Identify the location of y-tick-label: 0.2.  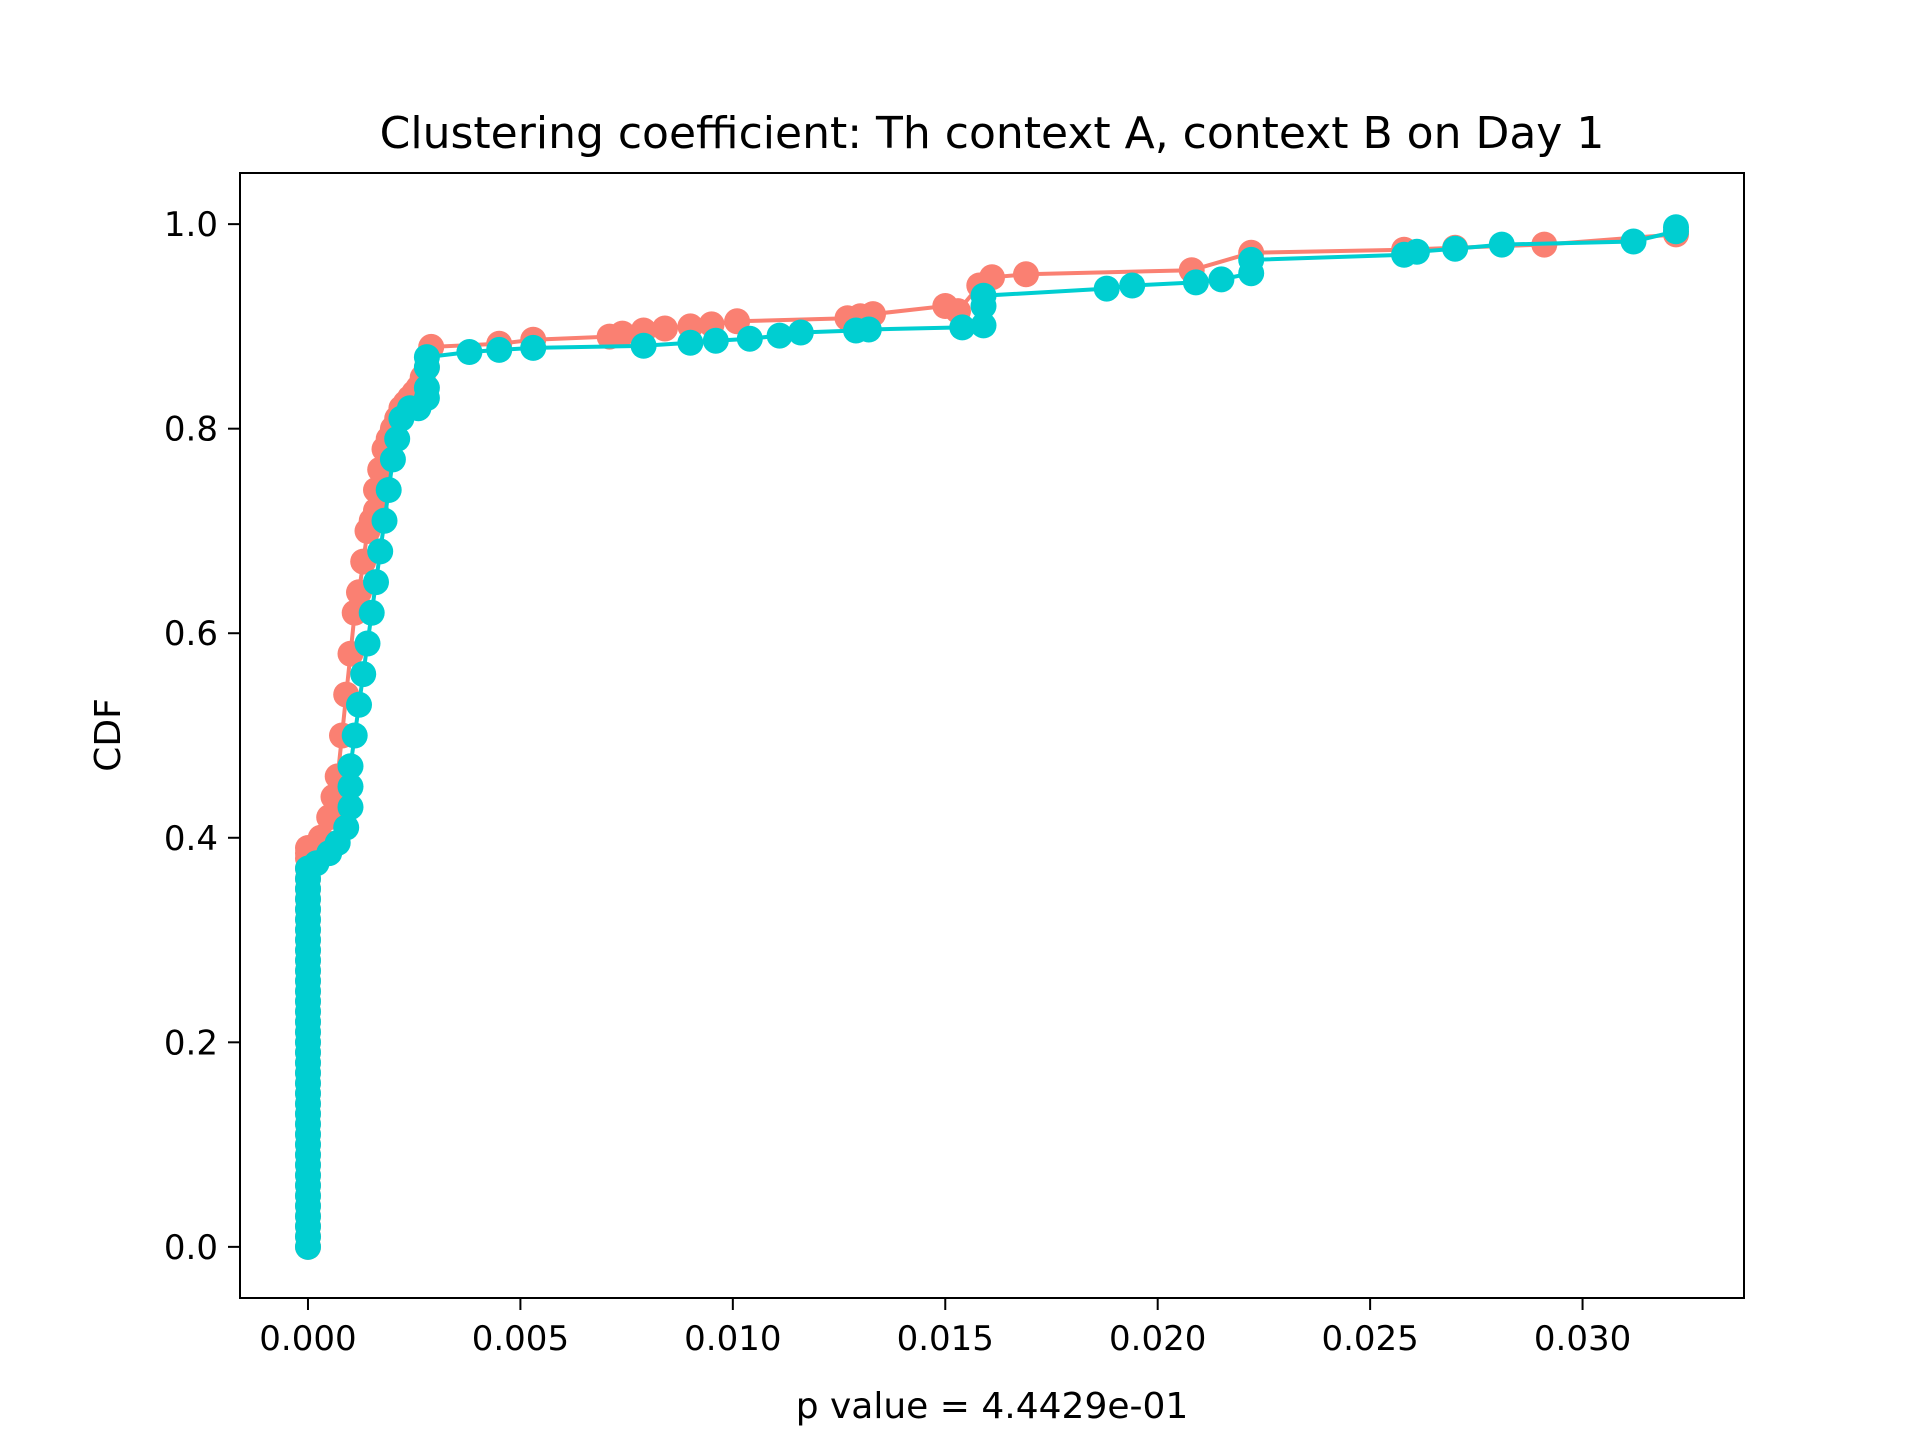
(191, 1043).